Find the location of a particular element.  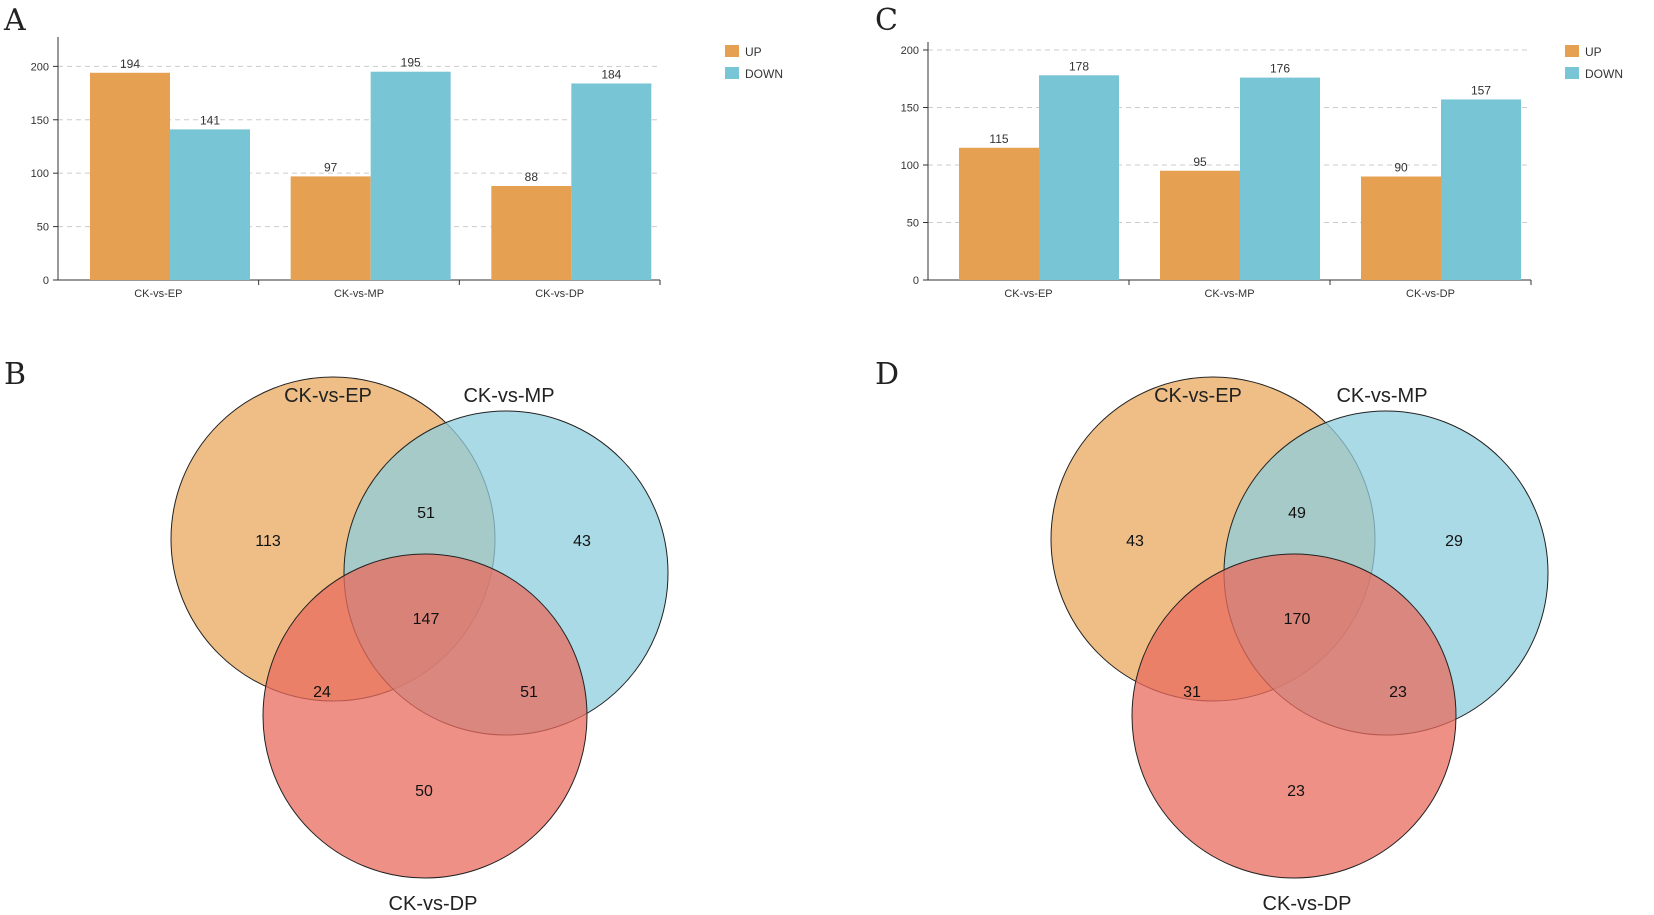

venn-region-count: 24 is located at coordinates (322, 692).